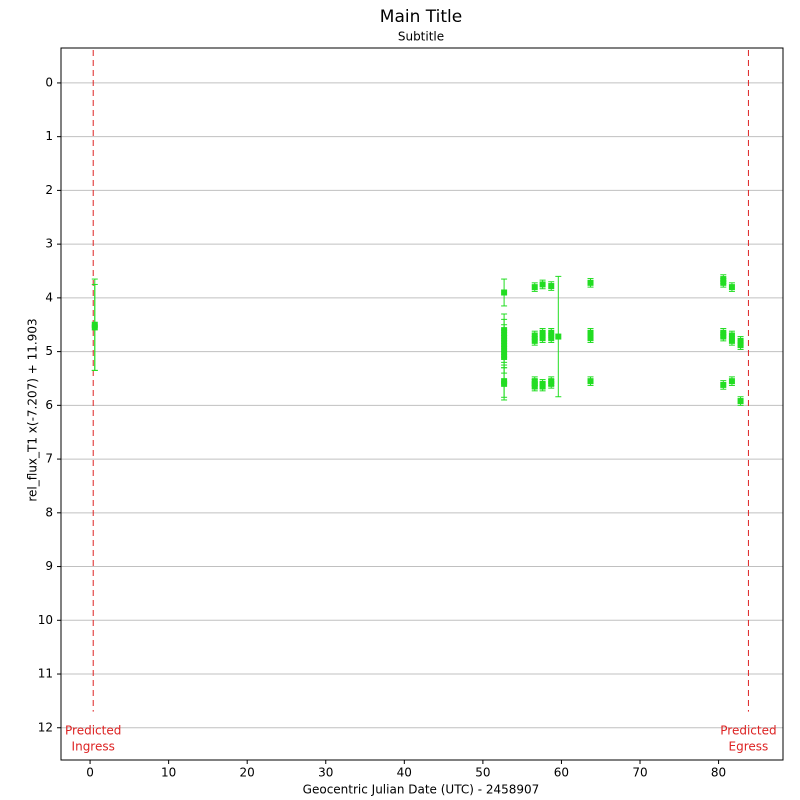 Image resolution: width=800 pixels, height=800 pixels. Describe the element at coordinates (482, 773) in the screenshot. I see `x-tick-label: 50` at that location.